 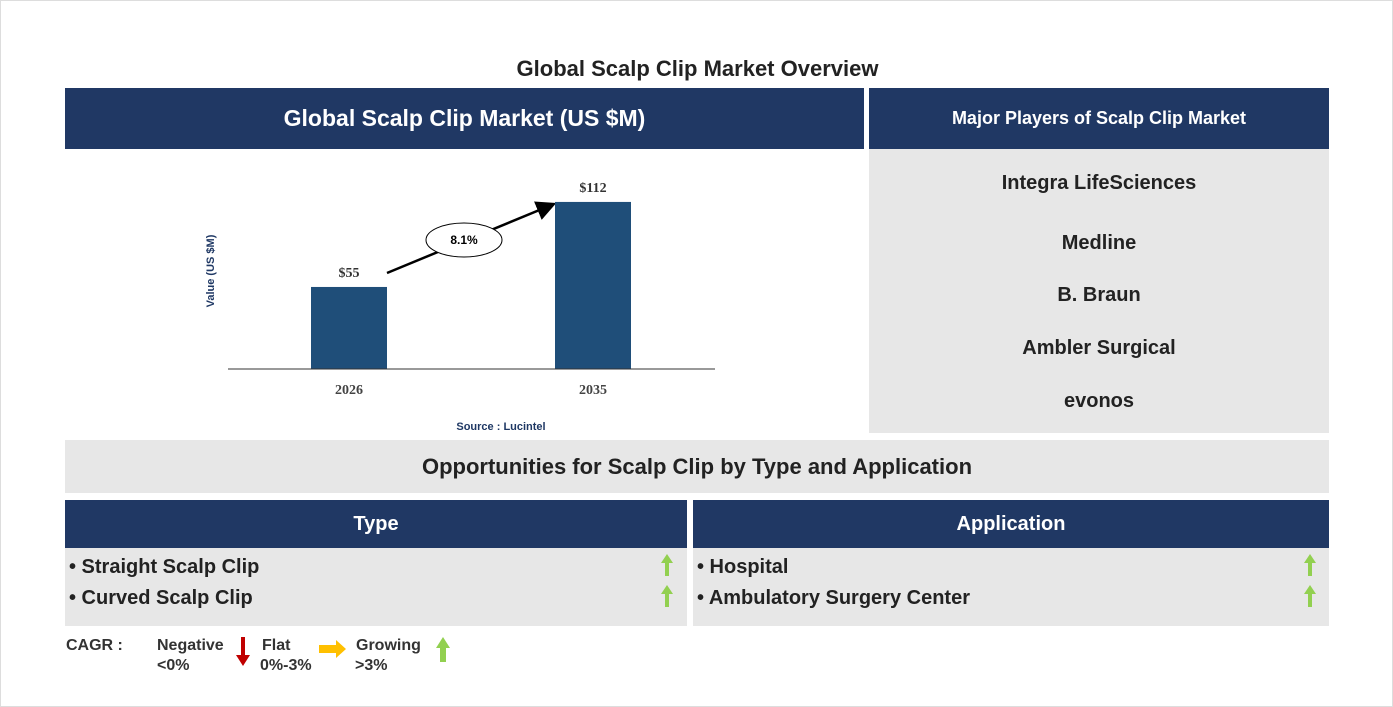 What do you see at coordinates (343, 651) in the screenshot?
I see `legend-icons` at bounding box center [343, 651].